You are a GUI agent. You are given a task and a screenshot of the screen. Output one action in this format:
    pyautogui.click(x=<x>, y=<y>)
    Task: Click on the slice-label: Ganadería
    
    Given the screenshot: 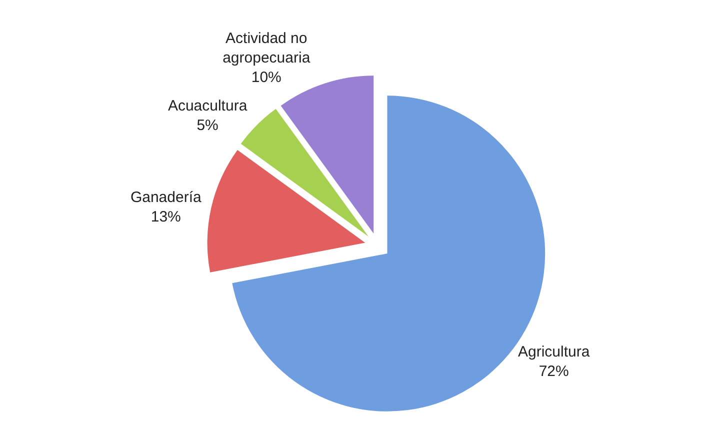 What is the action you would take?
    pyautogui.click(x=166, y=197)
    